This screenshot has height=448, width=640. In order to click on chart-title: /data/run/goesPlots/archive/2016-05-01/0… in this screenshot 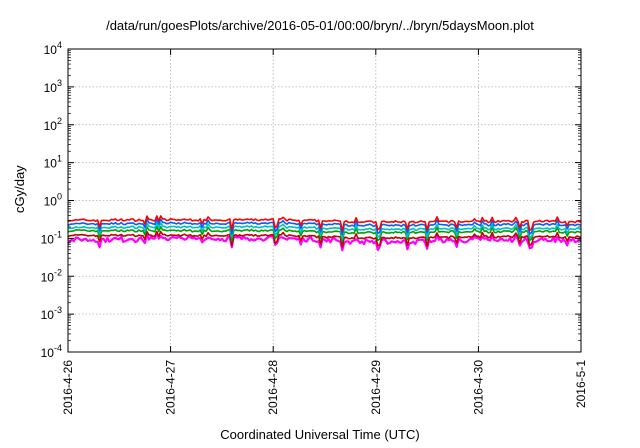, I will do `click(320, 25)`.